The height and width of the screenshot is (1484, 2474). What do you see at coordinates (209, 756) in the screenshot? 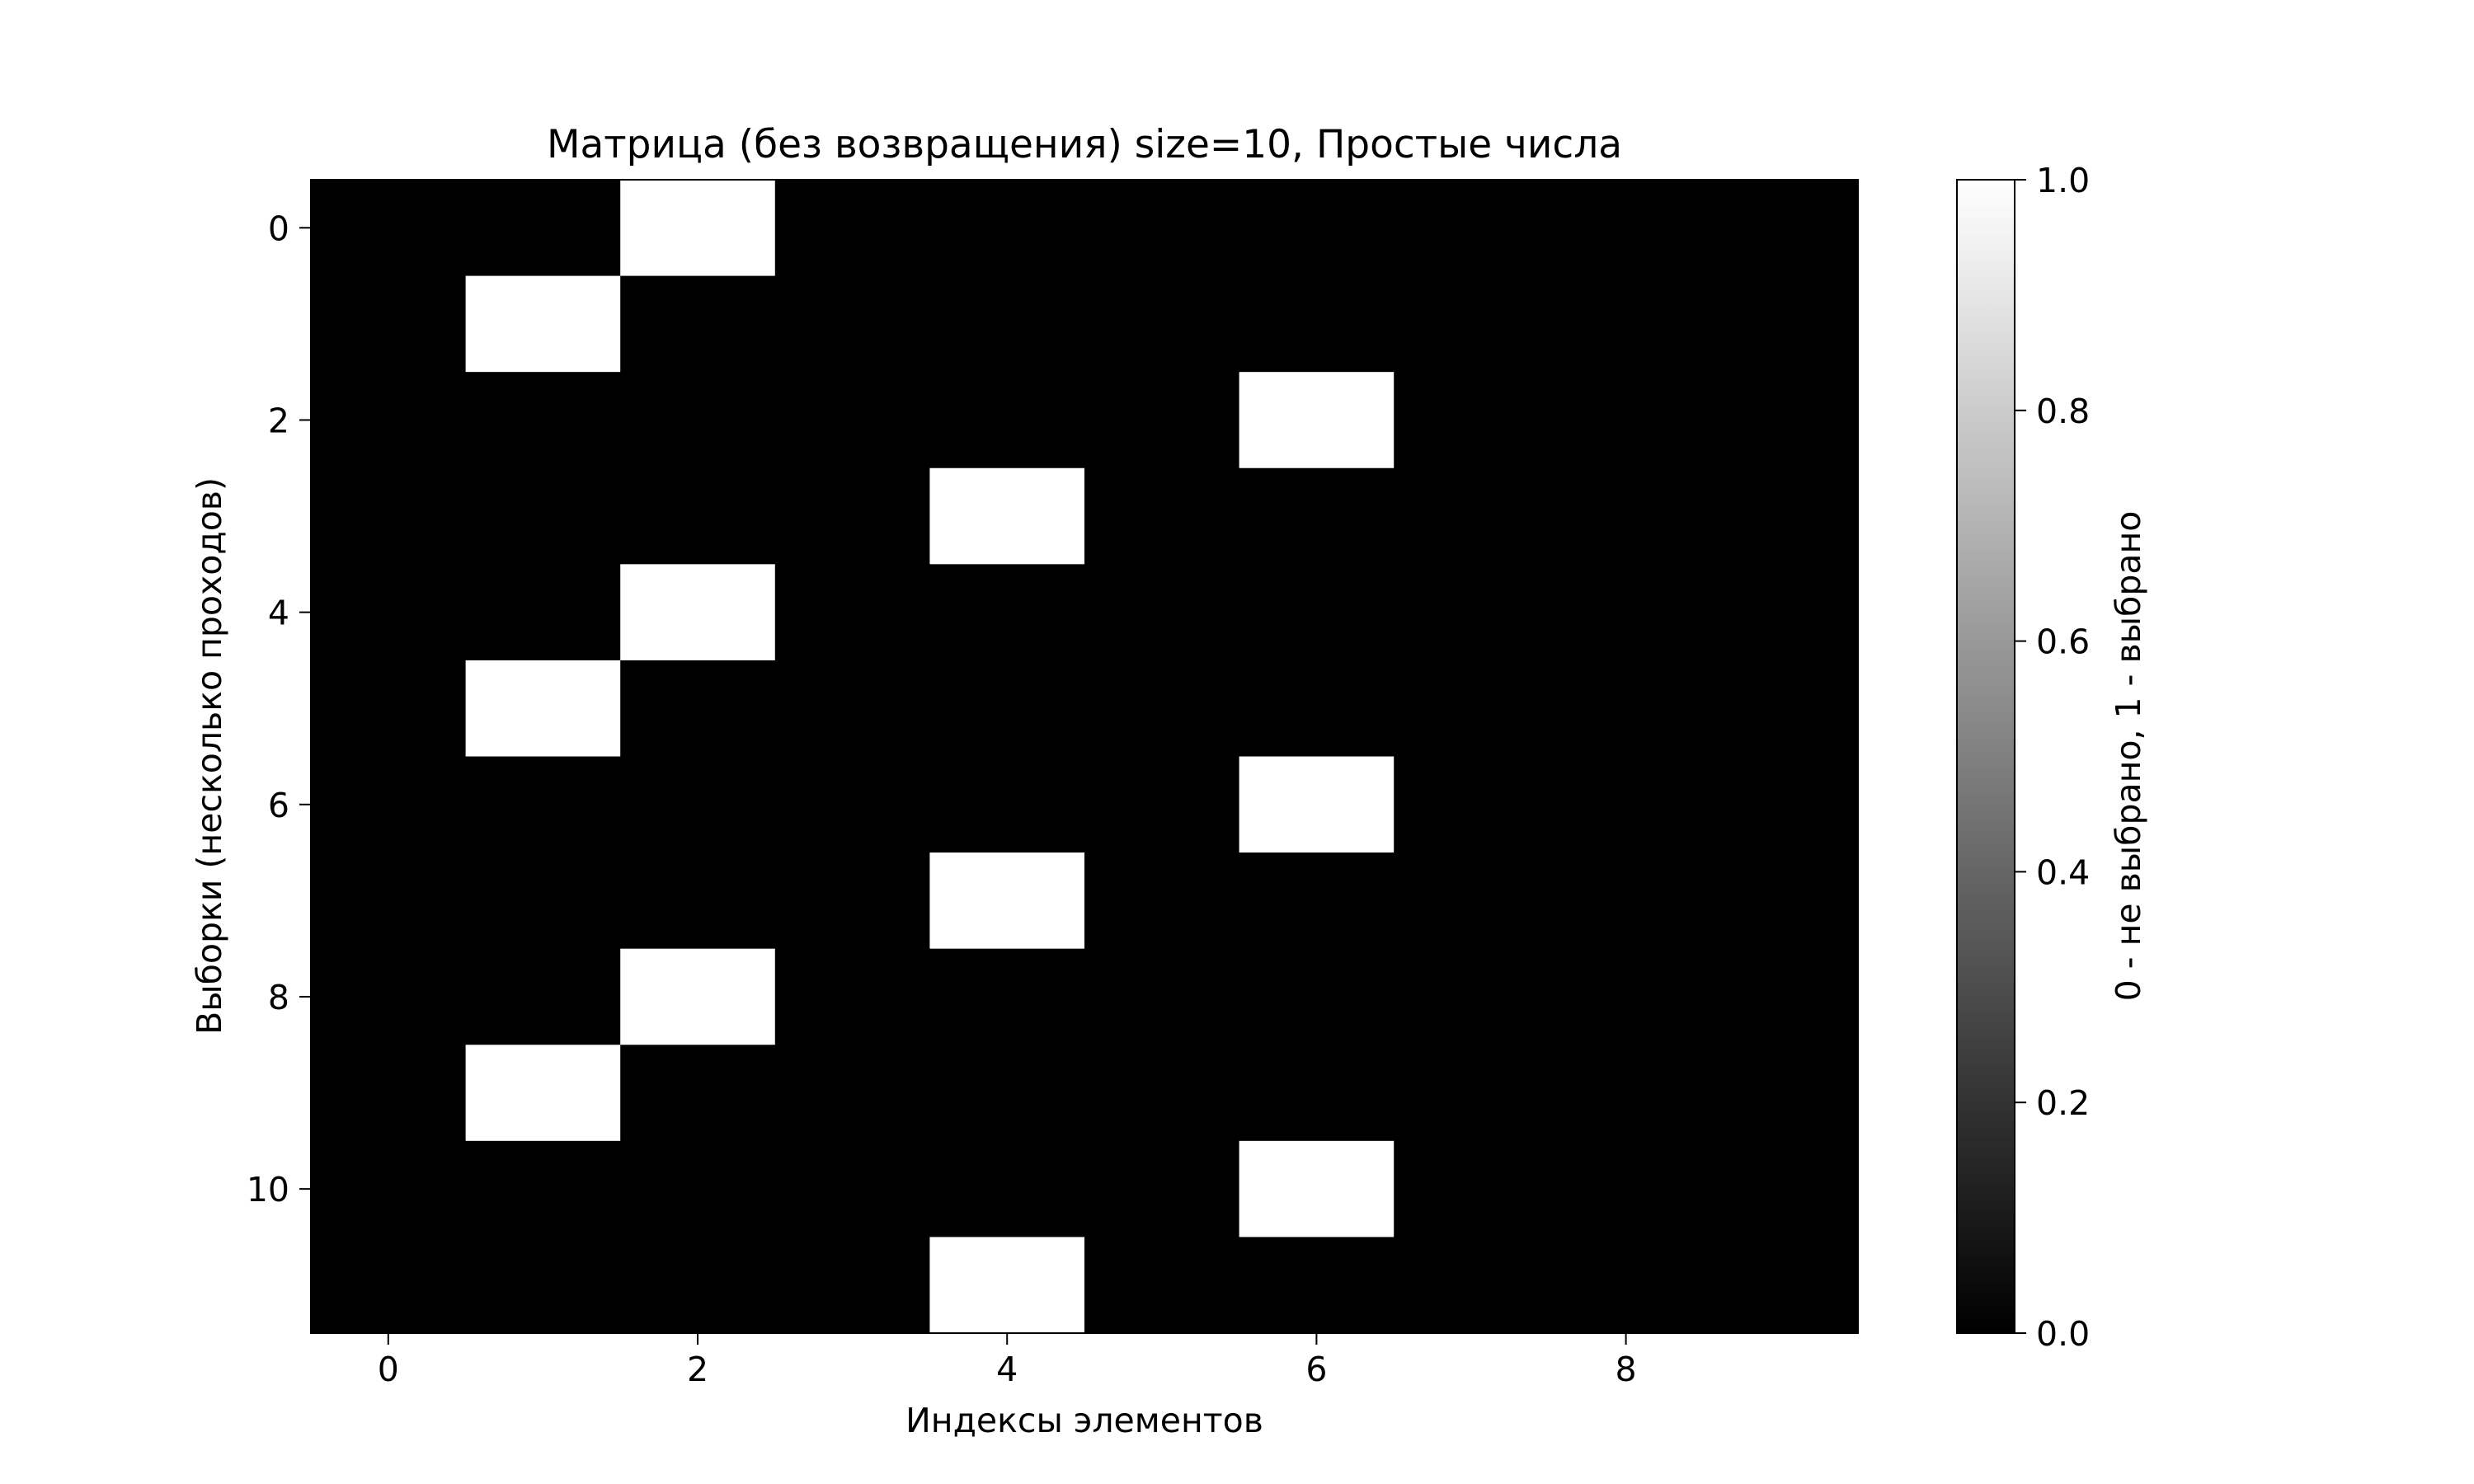
I see `y-axis-label: Выборки (несколько проходов)` at bounding box center [209, 756].